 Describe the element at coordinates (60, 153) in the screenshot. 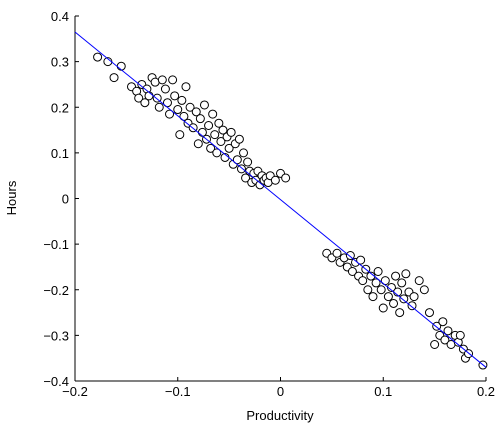

I see `y-tick-label: 0.1` at that location.